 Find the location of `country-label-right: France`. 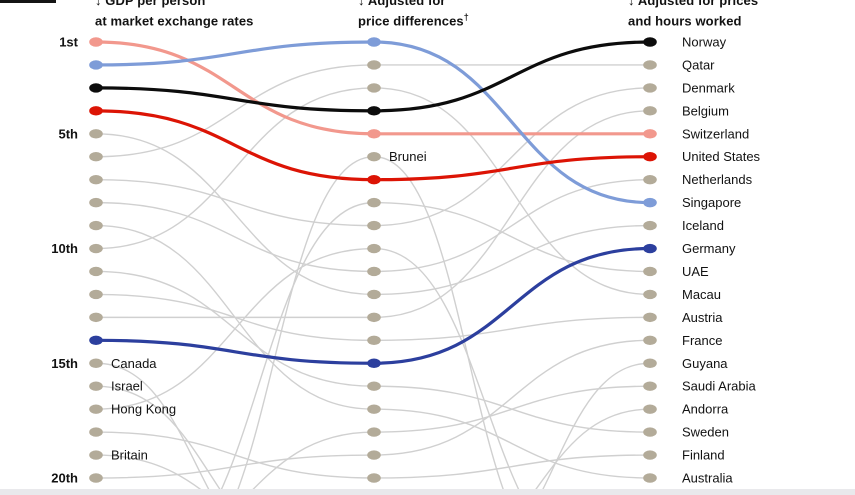

country-label-right: France is located at coordinates (702, 340).